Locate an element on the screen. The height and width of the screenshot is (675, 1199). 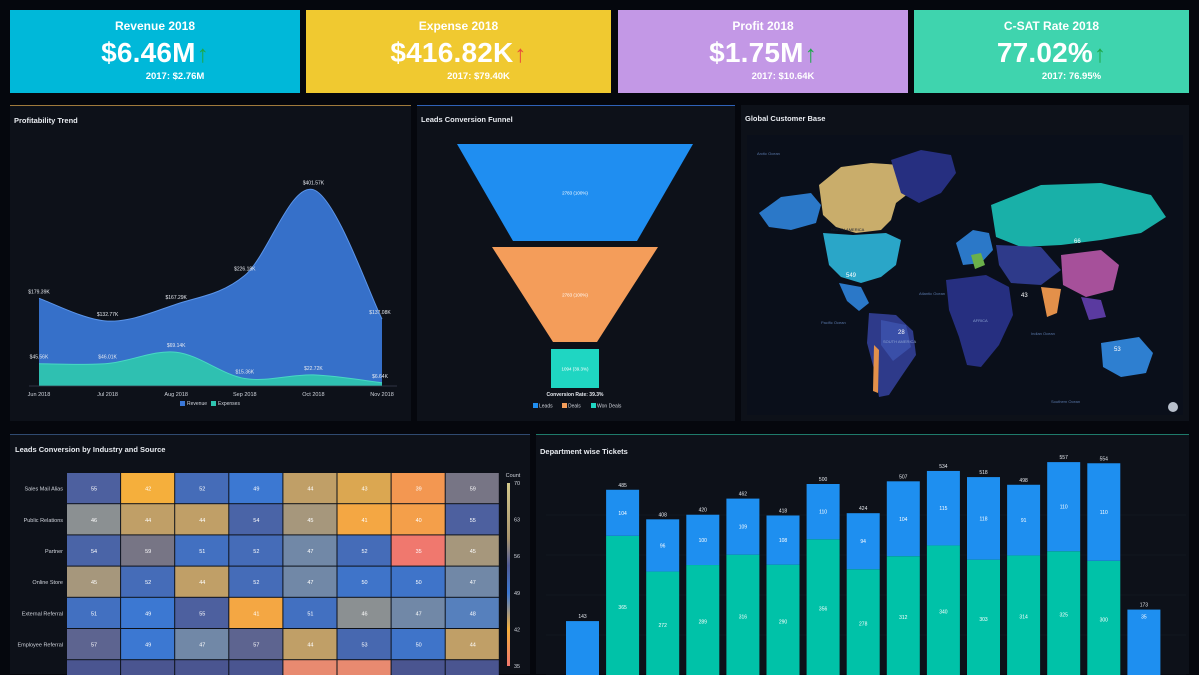
map-region-africa is located at coordinates (979, 321).